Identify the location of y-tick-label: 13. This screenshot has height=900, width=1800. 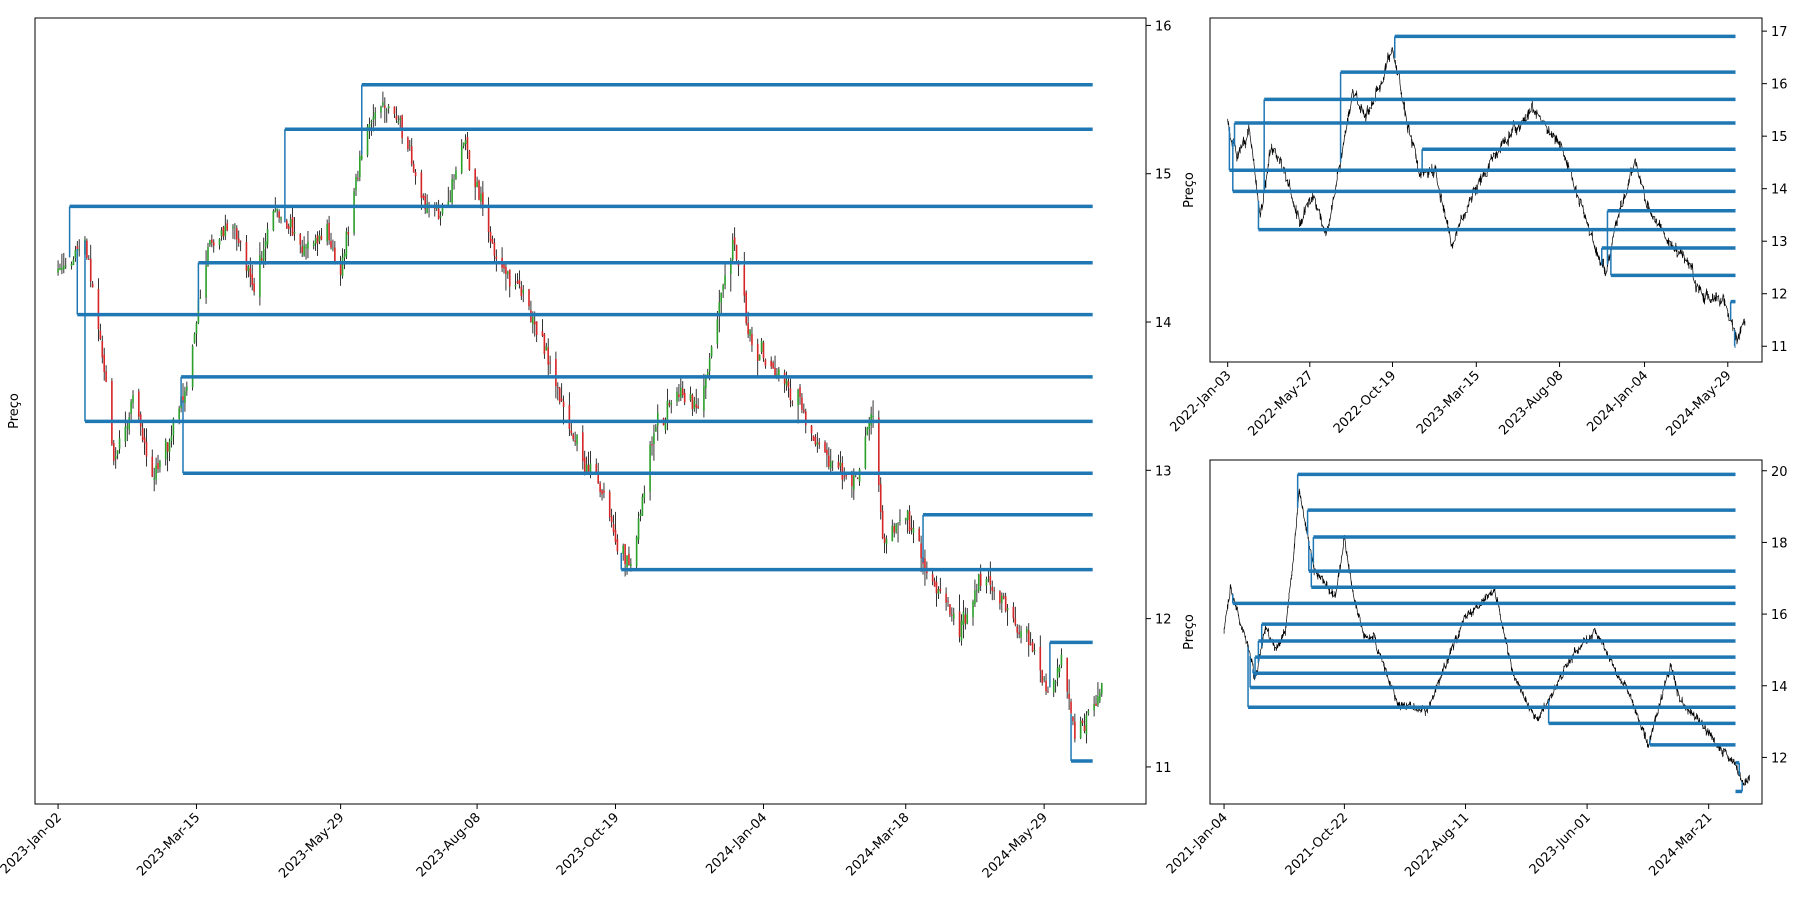
(1163, 471).